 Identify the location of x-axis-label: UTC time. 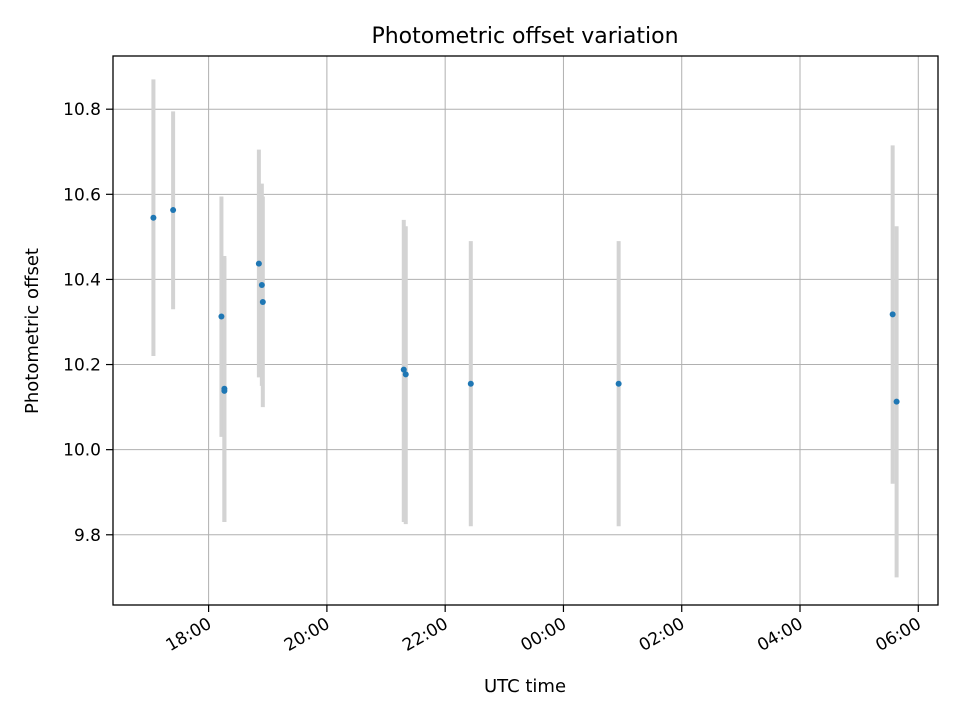
(525, 686).